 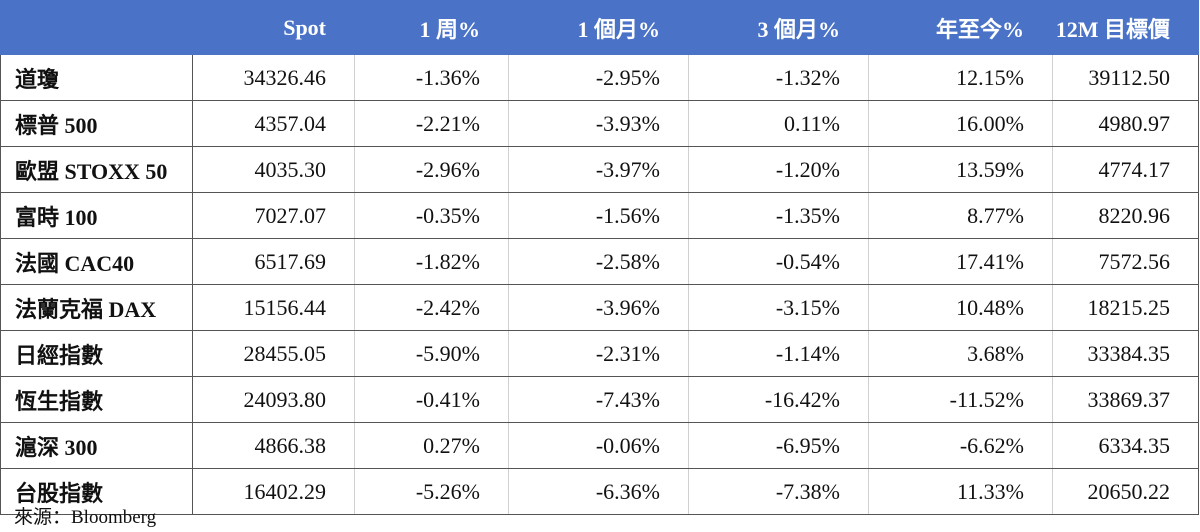 I want to click on cell-target-12m: 39112.50, so click(x=1125, y=77).